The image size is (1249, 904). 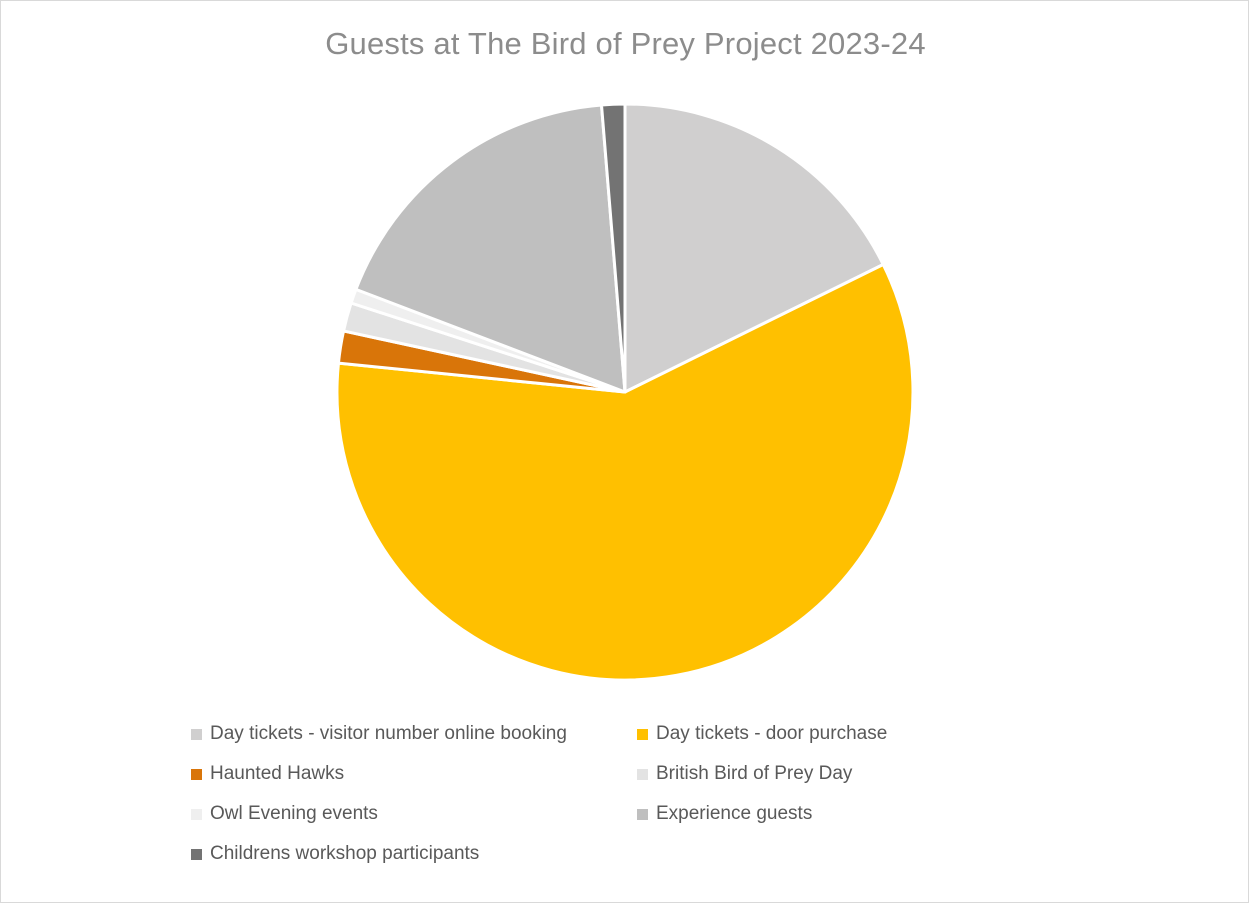 What do you see at coordinates (734, 813) in the screenshot?
I see `legend-label-5: Experience guests` at bounding box center [734, 813].